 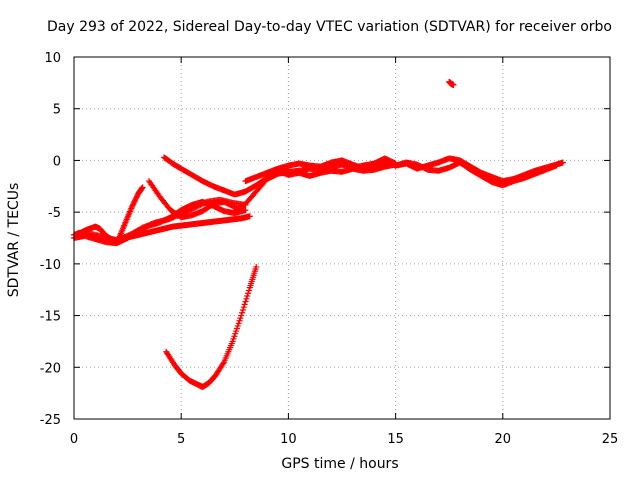 What do you see at coordinates (50, 368) in the screenshot?
I see `y-tick-label: -20` at bounding box center [50, 368].